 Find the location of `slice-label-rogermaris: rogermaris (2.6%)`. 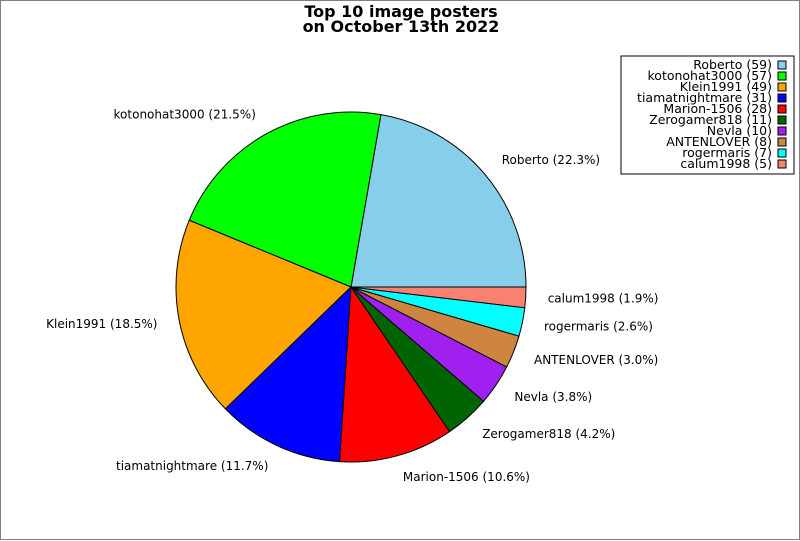

slice-label-rogermaris: rogermaris (2.6%) is located at coordinates (598, 326).